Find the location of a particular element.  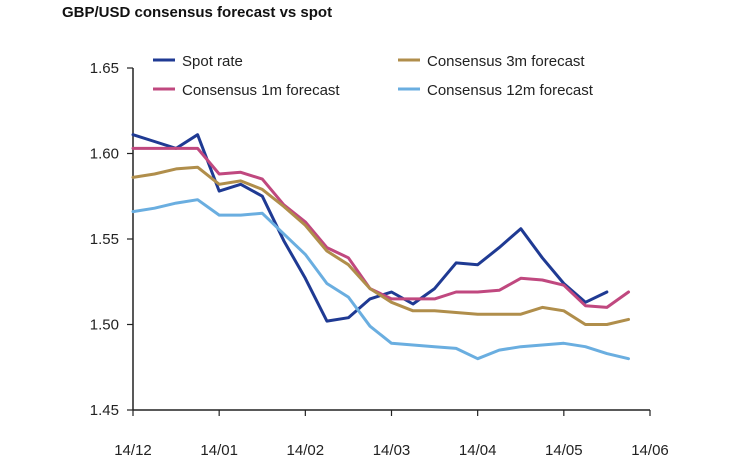

x-ticks: 14/12 14/01 14/02 14/03 14/04 14/05 14/06 is located at coordinates (391, 434).